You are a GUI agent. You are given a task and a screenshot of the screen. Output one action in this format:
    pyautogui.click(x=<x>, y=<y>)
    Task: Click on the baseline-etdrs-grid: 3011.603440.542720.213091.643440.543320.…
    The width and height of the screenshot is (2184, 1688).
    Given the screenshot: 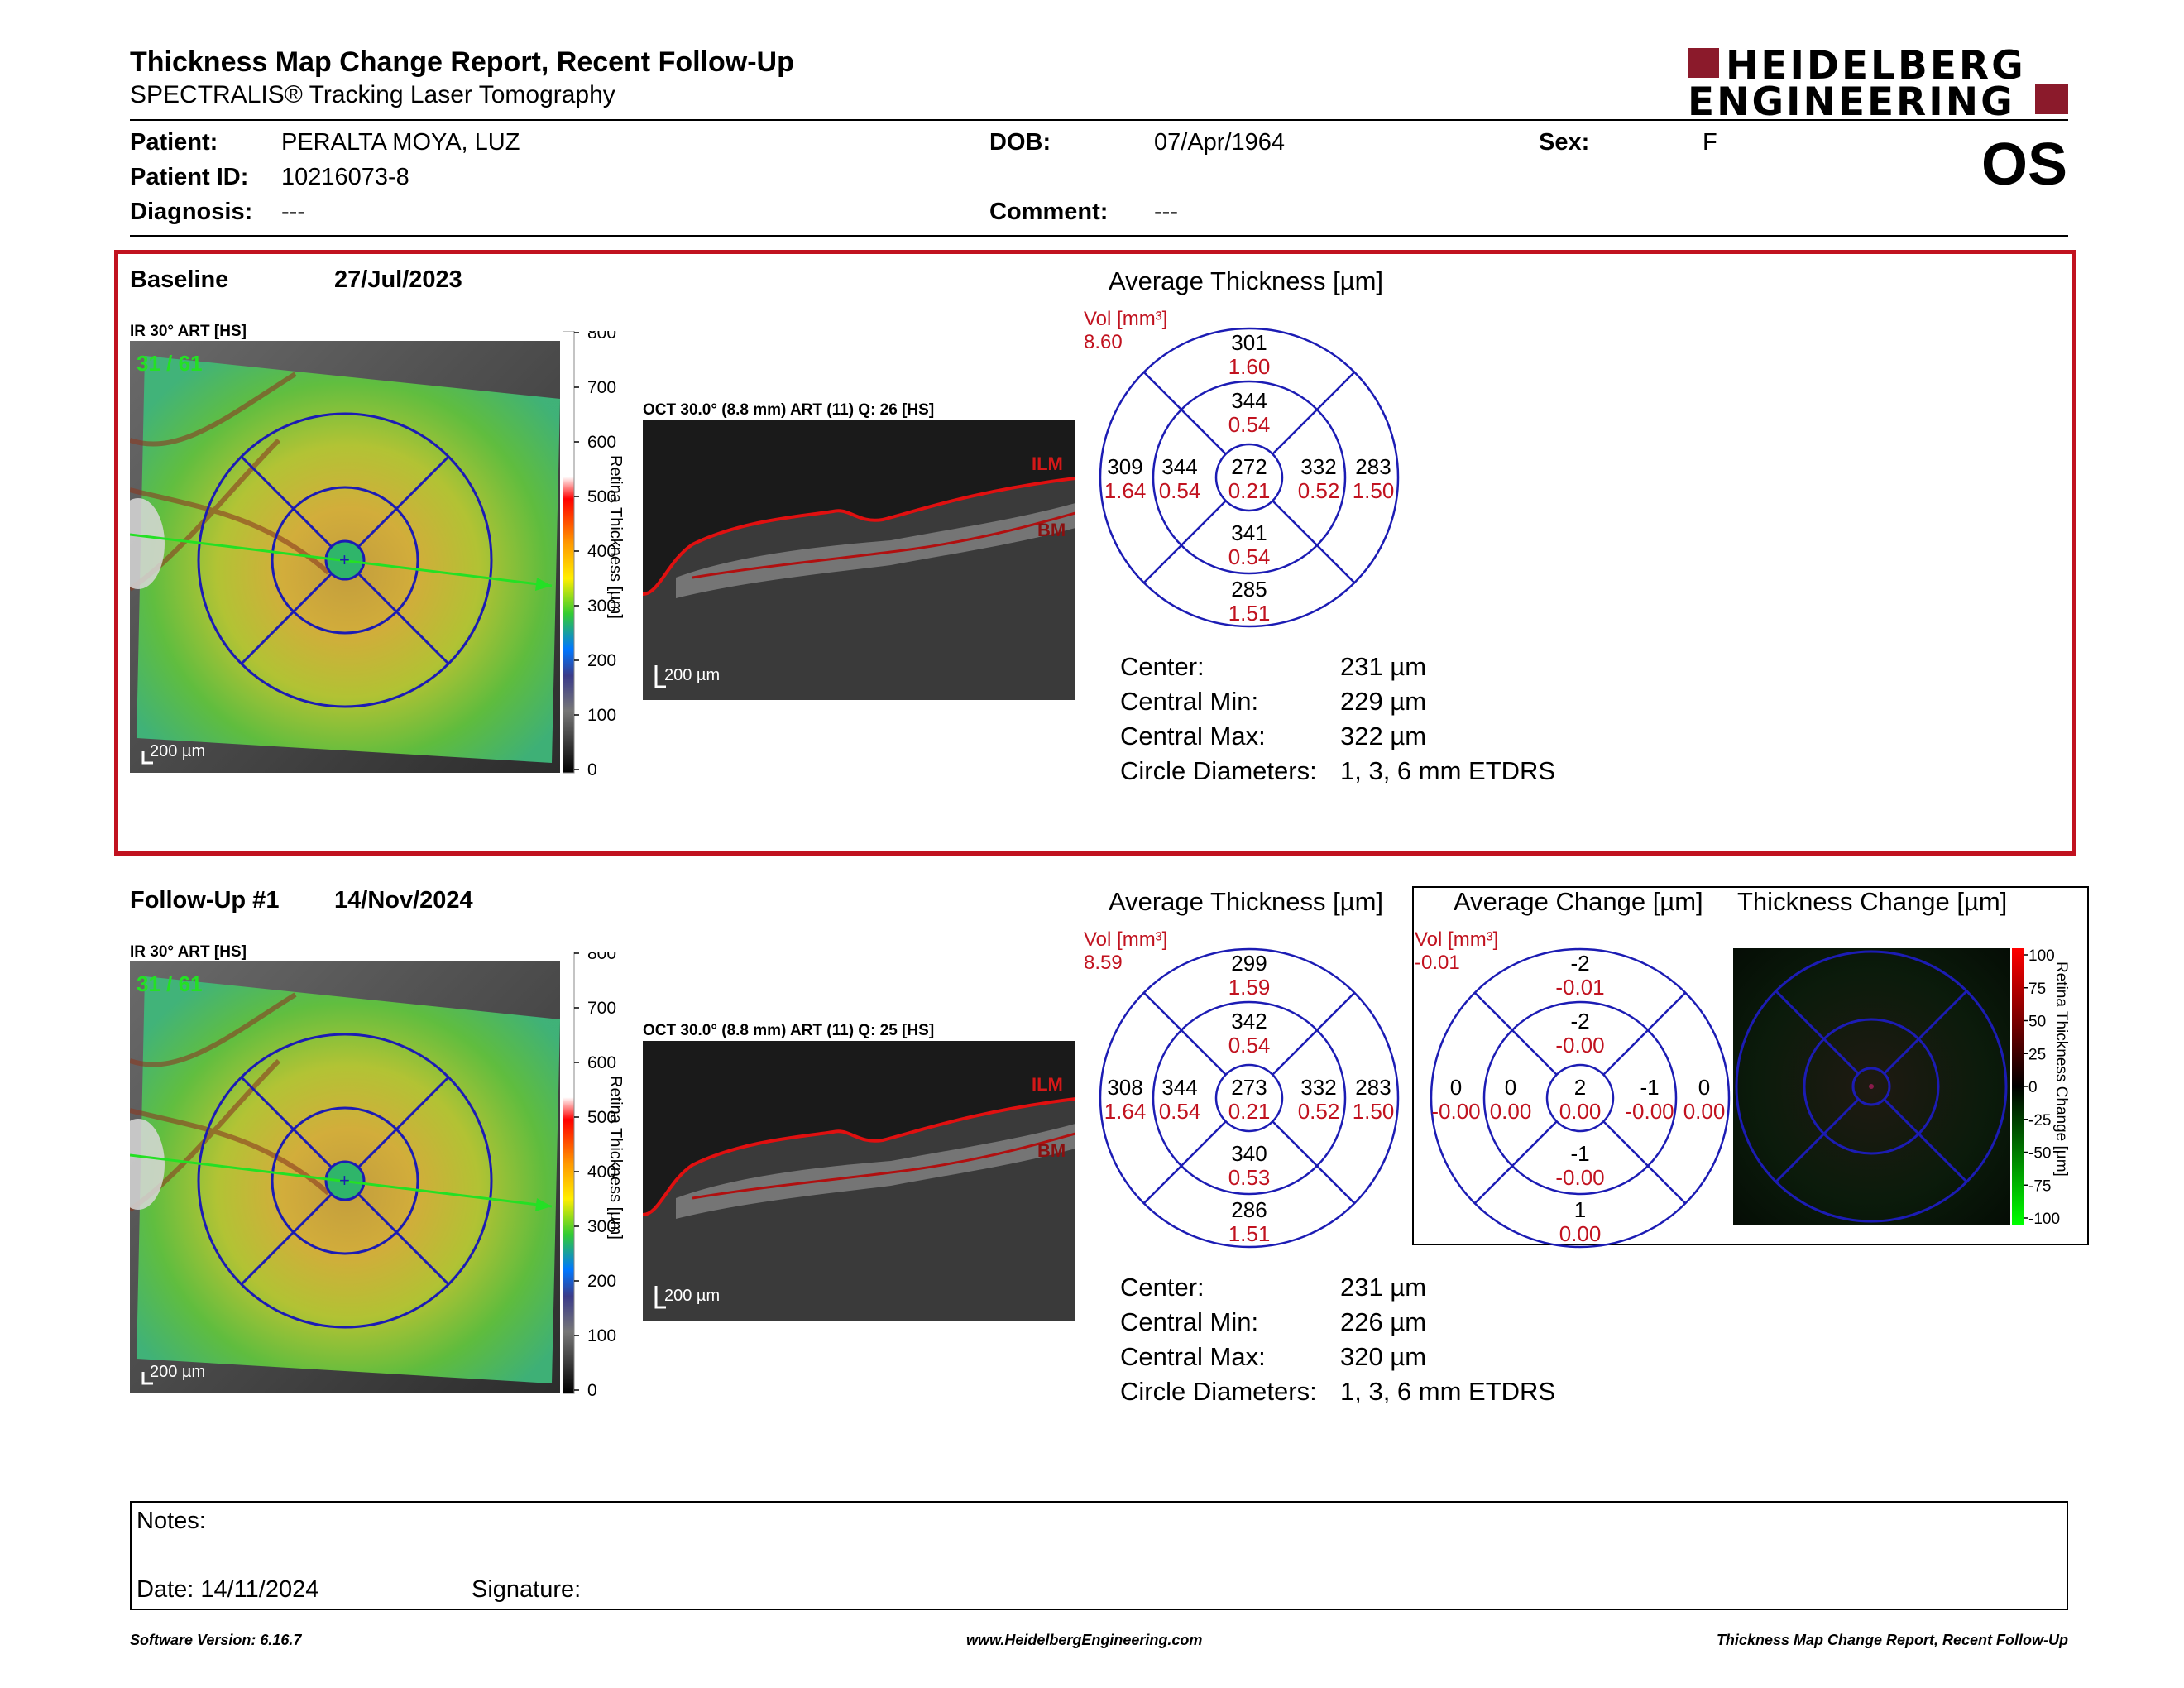 What is the action you would take?
    pyautogui.click(x=1242, y=468)
    